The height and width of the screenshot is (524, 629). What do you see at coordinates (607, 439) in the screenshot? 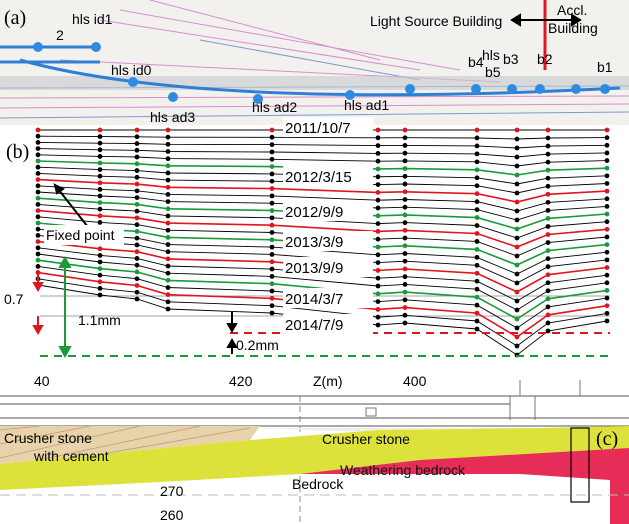
I see `panel-label: (c)` at bounding box center [607, 439].